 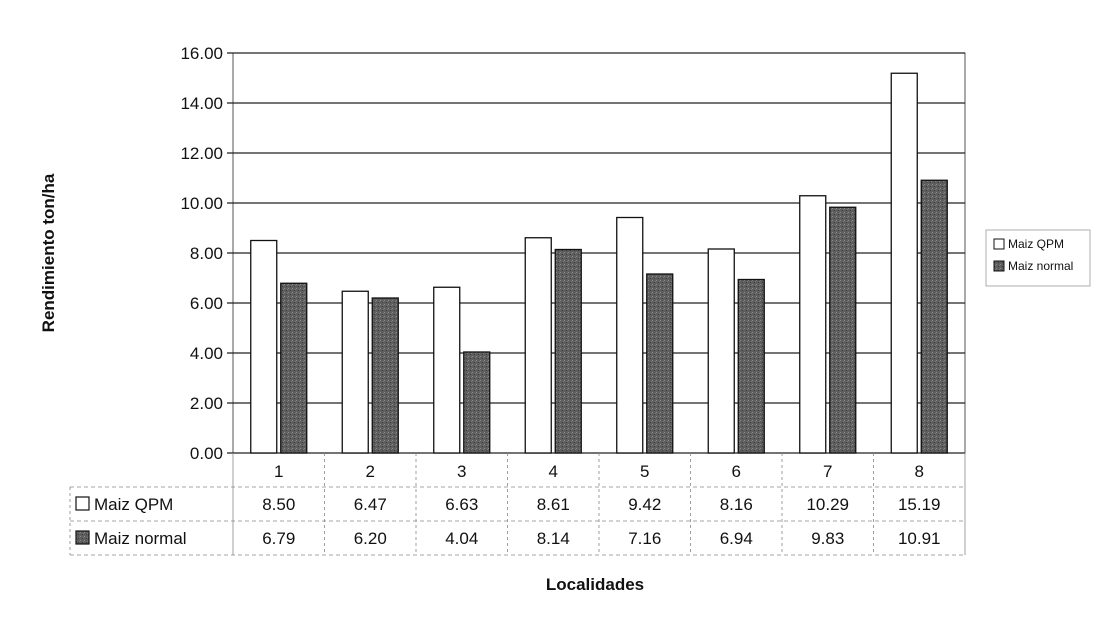 What do you see at coordinates (201, 53) in the screenshot?
I see `y-tick-label: 16.00` at bounding box center [201, 53].